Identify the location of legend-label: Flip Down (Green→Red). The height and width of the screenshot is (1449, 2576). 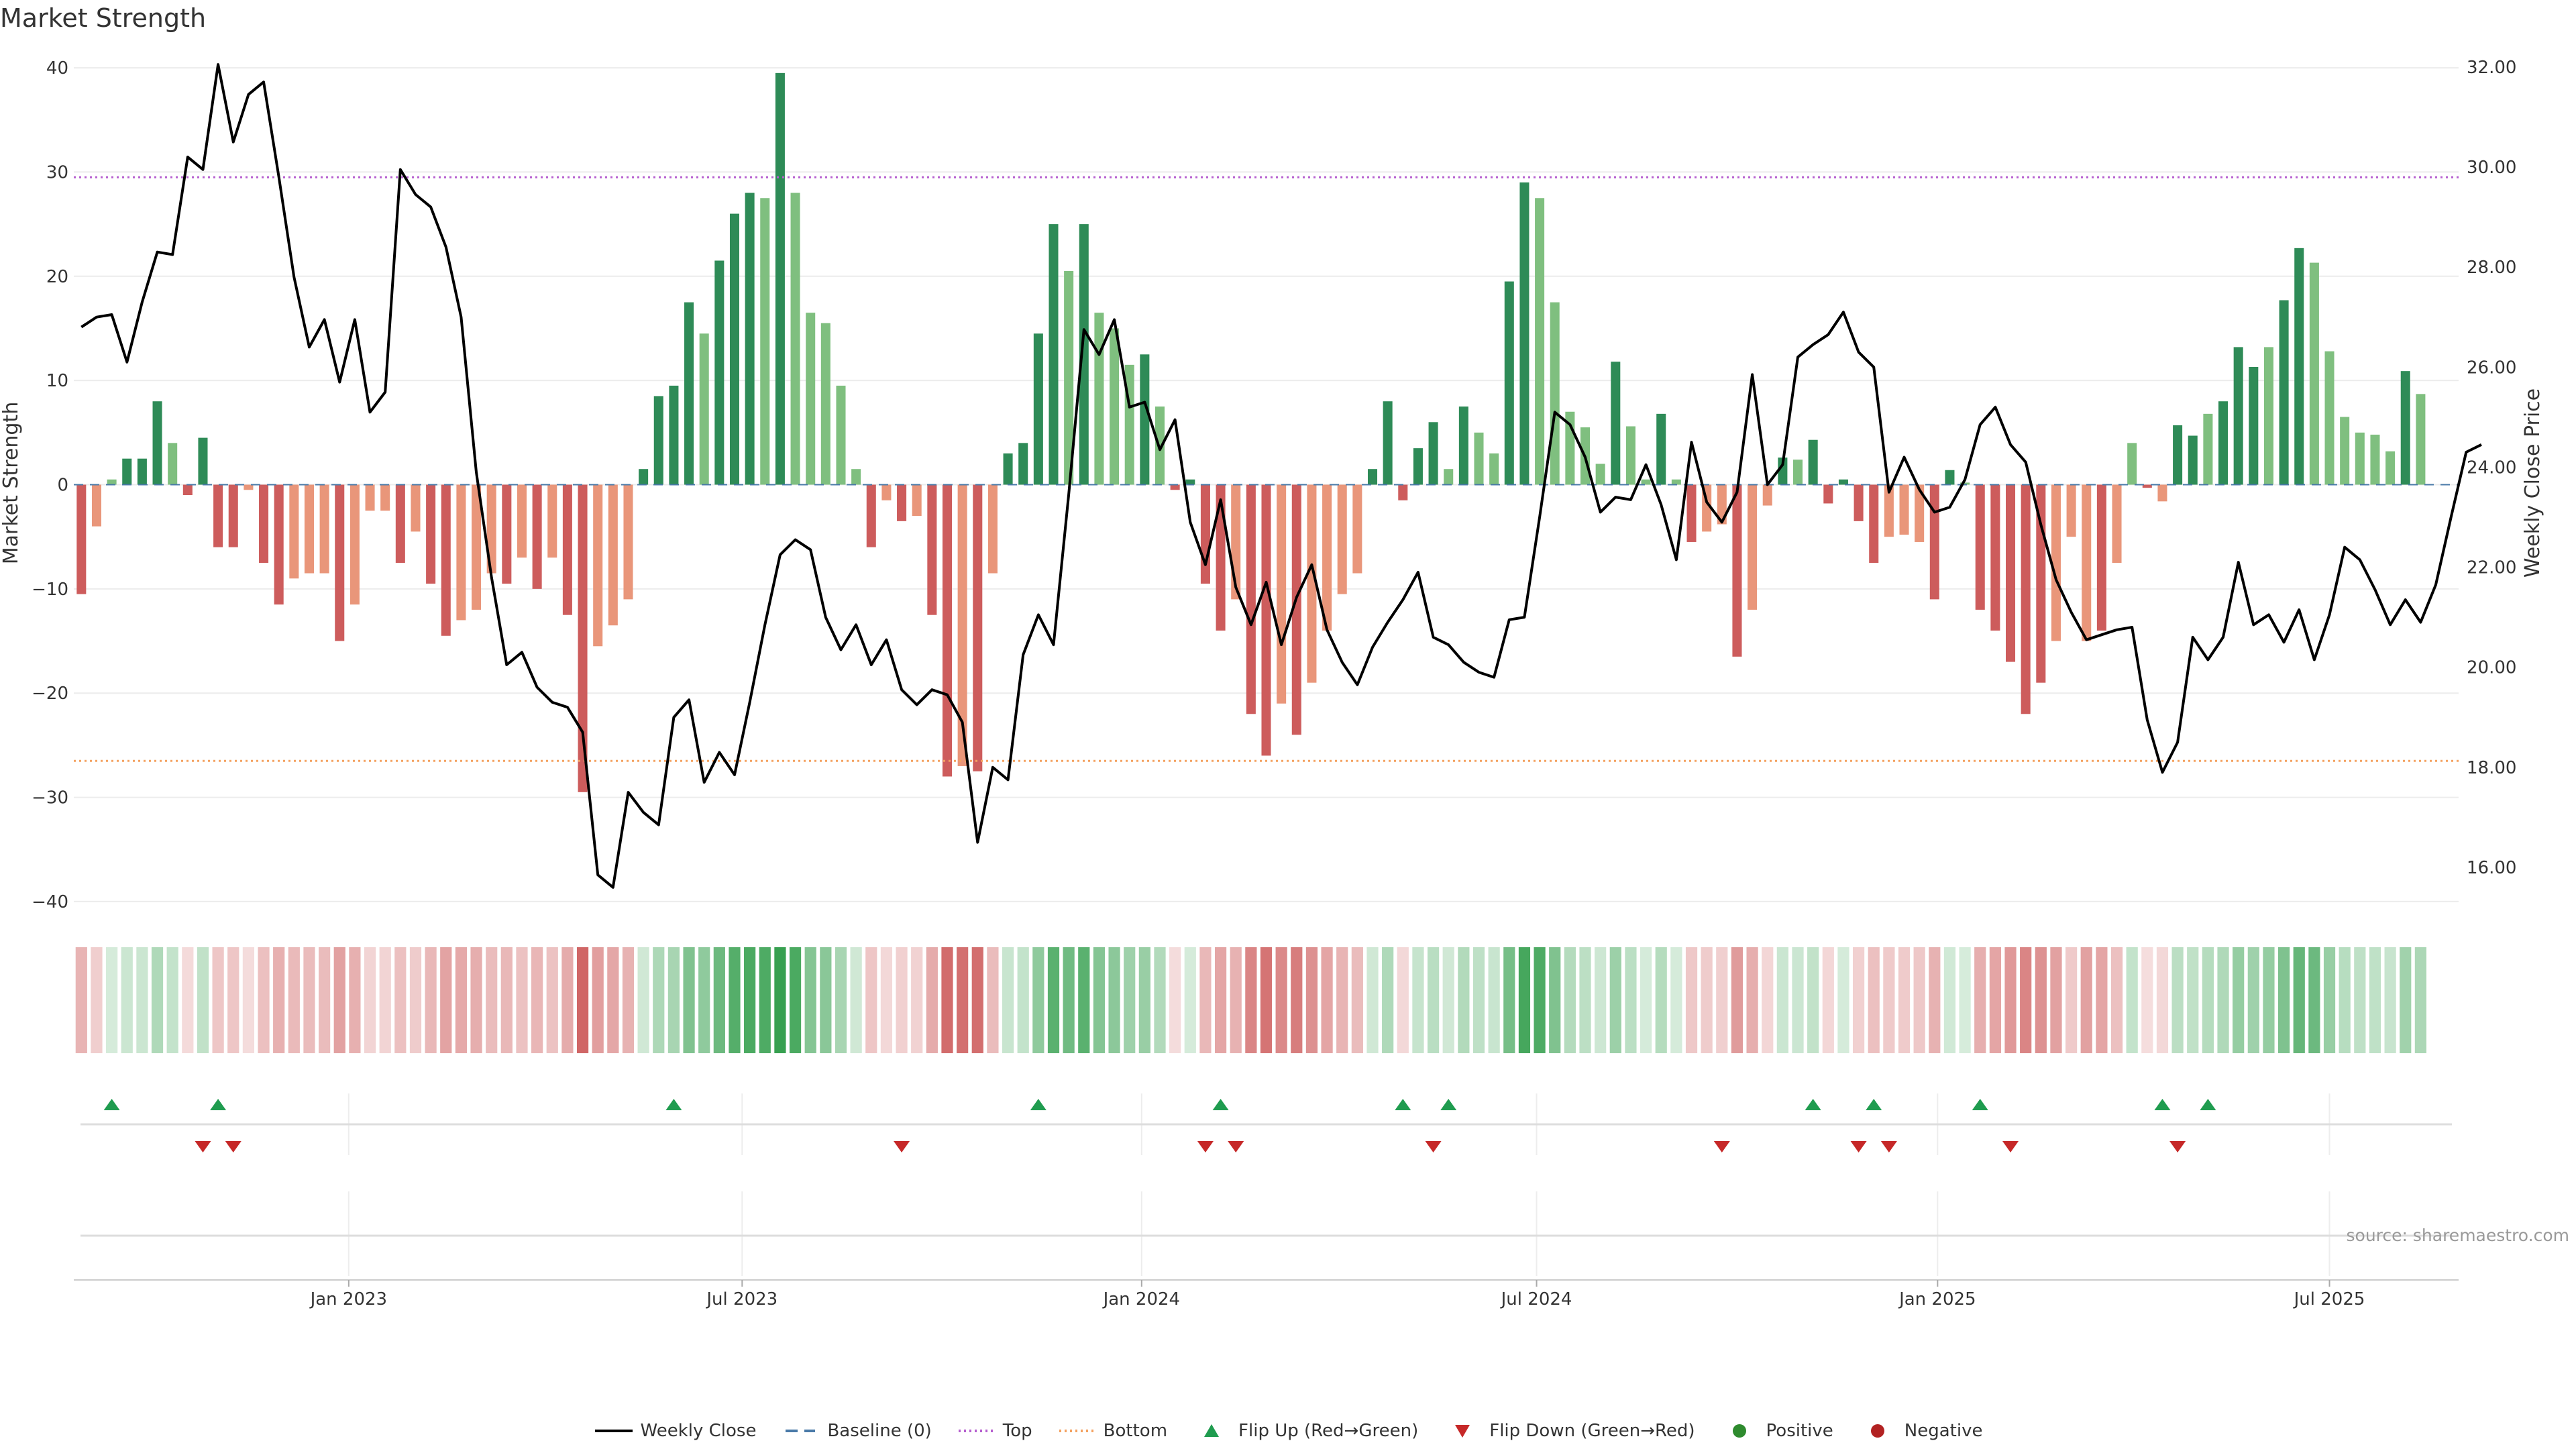
(1592, 1431).